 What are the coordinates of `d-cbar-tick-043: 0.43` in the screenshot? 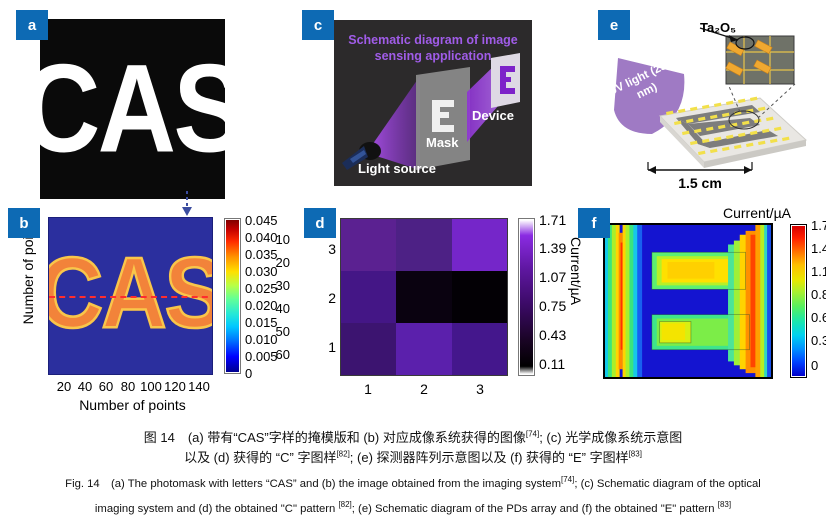 It's located at (553, 335).